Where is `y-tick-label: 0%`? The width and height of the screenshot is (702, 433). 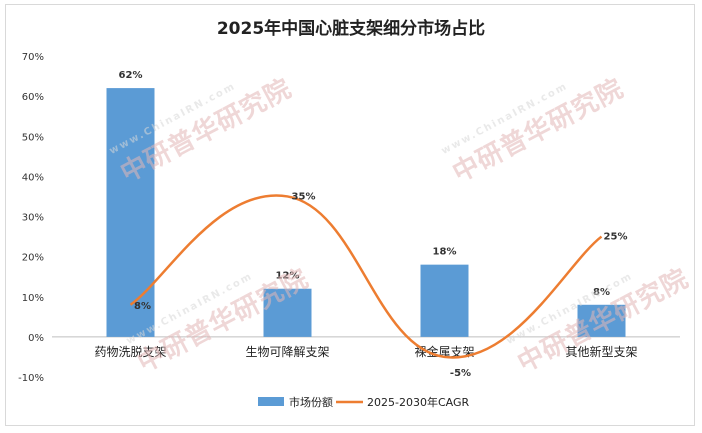
y-tick-label: 0% is located at coordinates (36, 338).